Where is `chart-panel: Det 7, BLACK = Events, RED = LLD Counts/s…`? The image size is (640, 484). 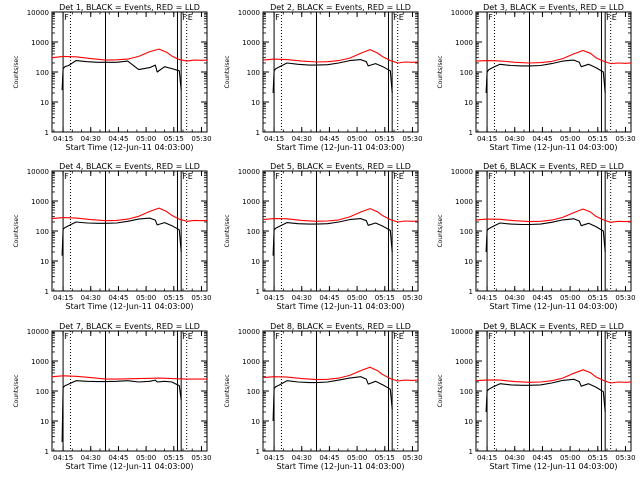 chart-panel: Det 7, BLACK = Events, RED = LLD Counts/s… is located at coordinates (112, 396).